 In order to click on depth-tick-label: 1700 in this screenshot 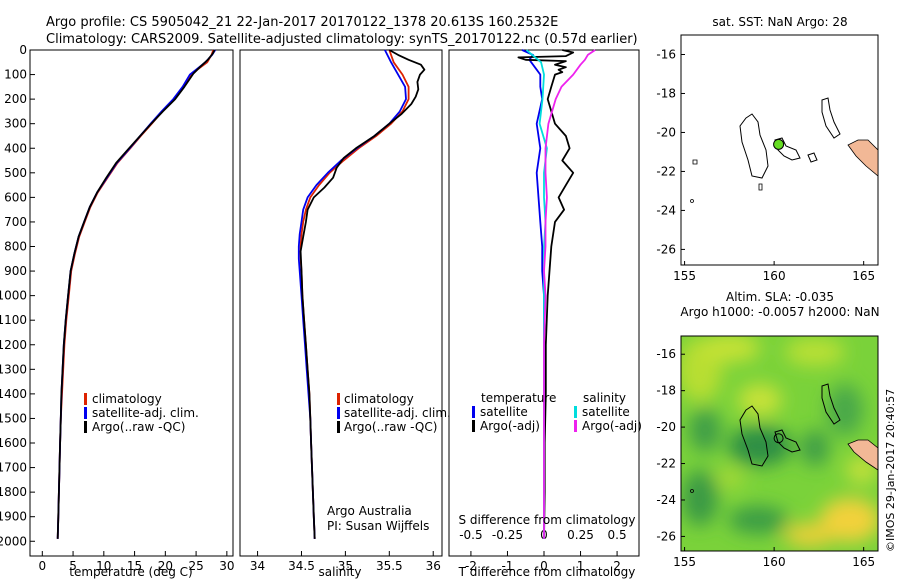, I will do `click(13, 468)`.